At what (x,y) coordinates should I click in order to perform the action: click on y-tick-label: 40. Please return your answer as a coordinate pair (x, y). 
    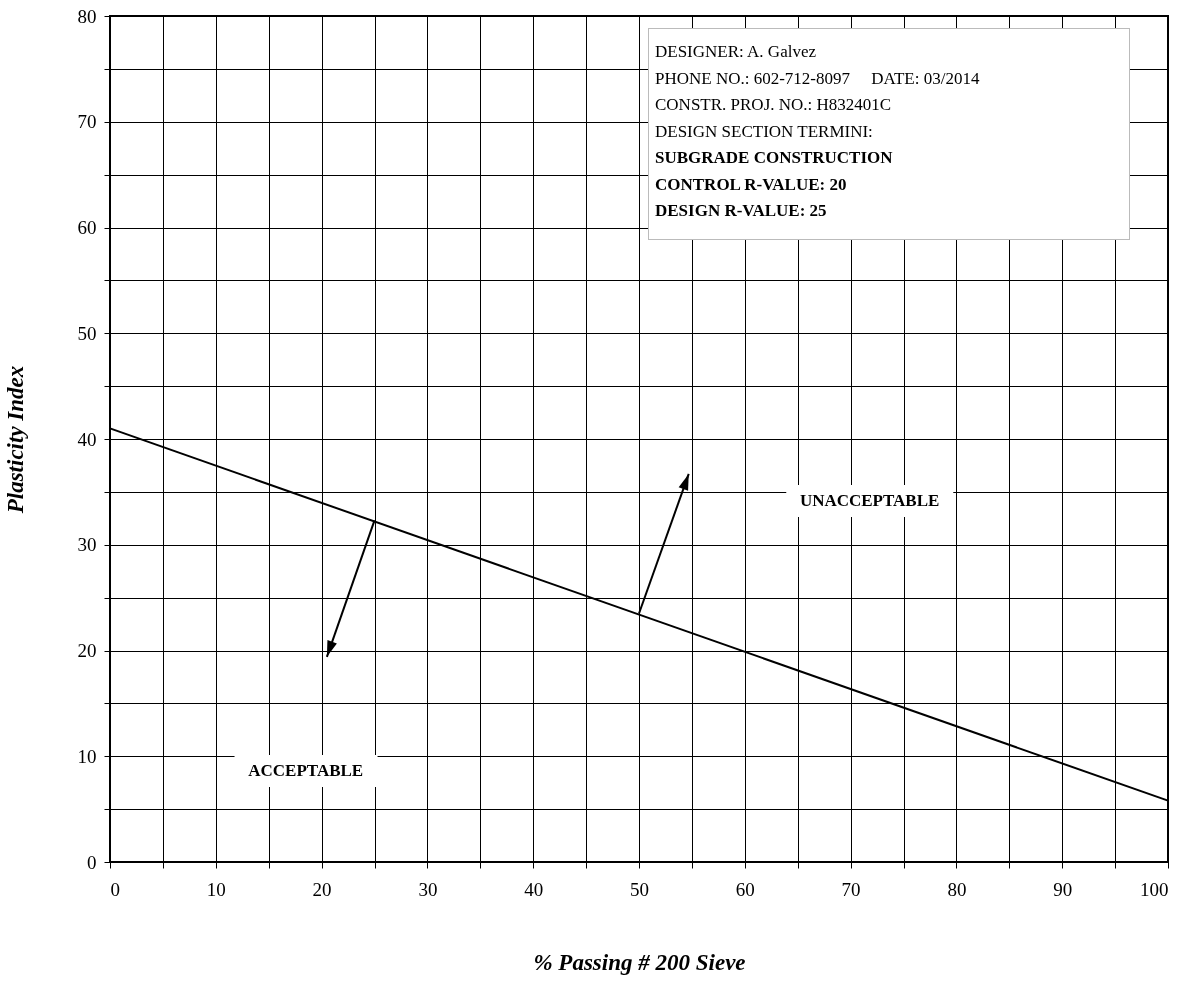
    Looking at the image, I should click on (87, 439).